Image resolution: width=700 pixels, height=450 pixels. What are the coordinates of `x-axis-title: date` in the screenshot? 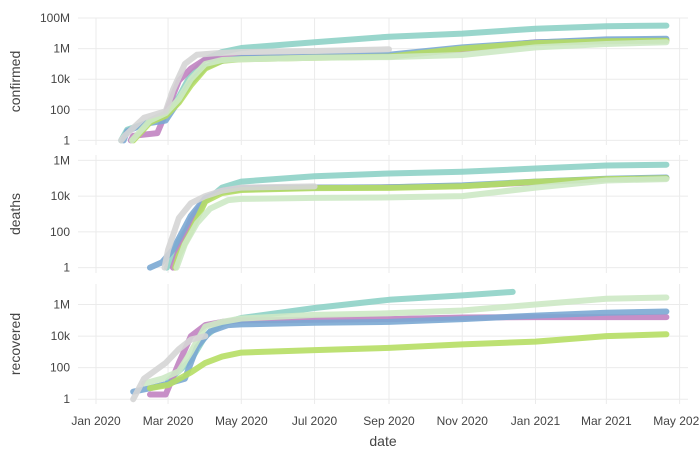 It's located at (382, 441).